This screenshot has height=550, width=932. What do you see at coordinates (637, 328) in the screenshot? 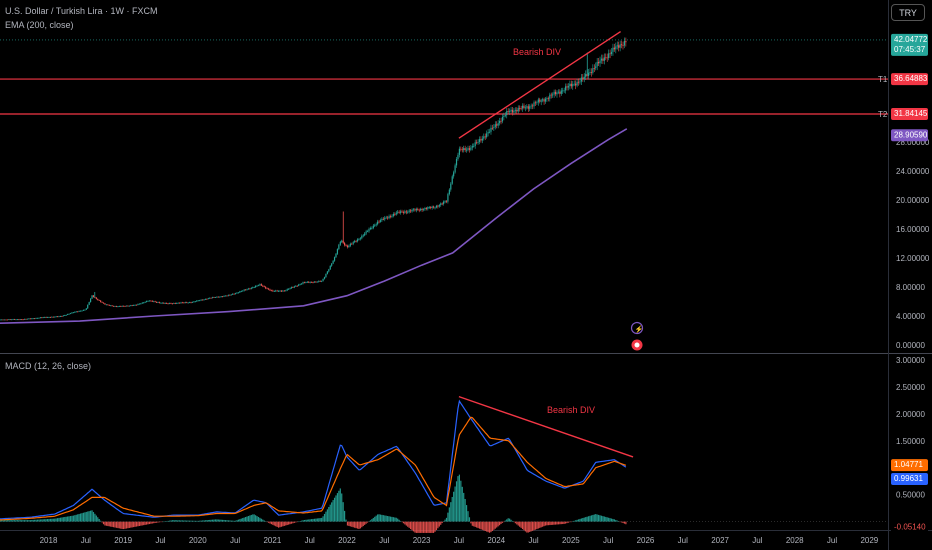
I see `flash-icon` at bounding box center [637, 328].